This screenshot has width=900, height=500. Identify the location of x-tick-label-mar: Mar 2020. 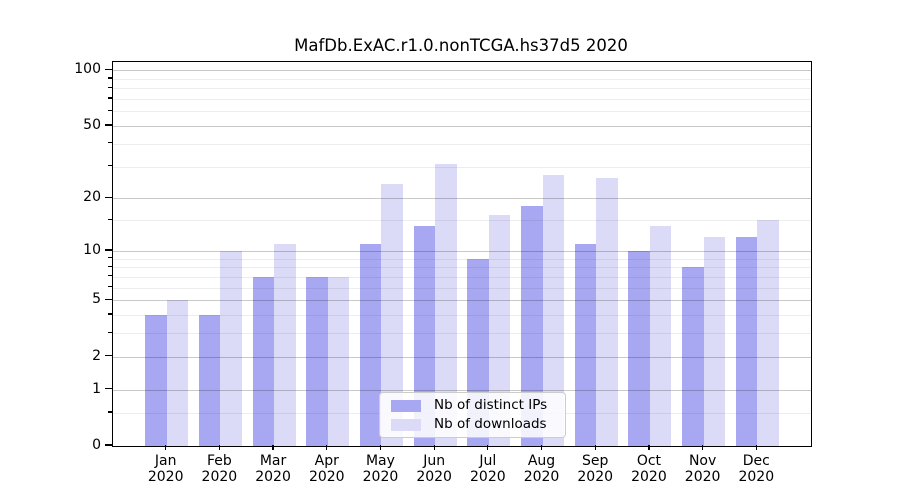
(273, 469).